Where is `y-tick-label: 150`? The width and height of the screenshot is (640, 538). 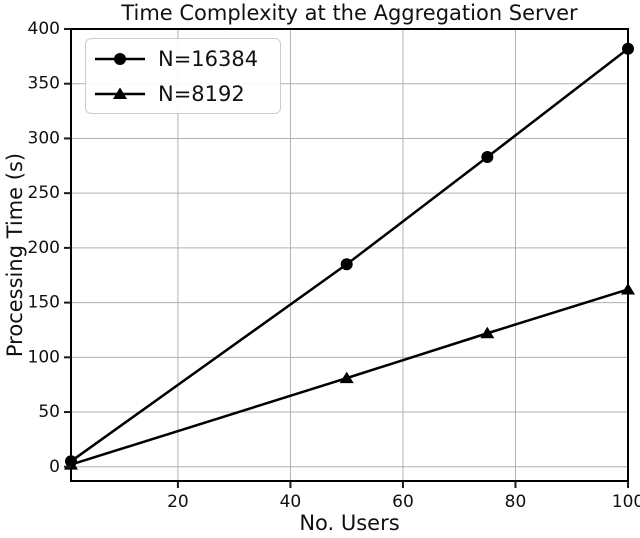
y-tick-label: 150 is located at coordinates (44, 303).